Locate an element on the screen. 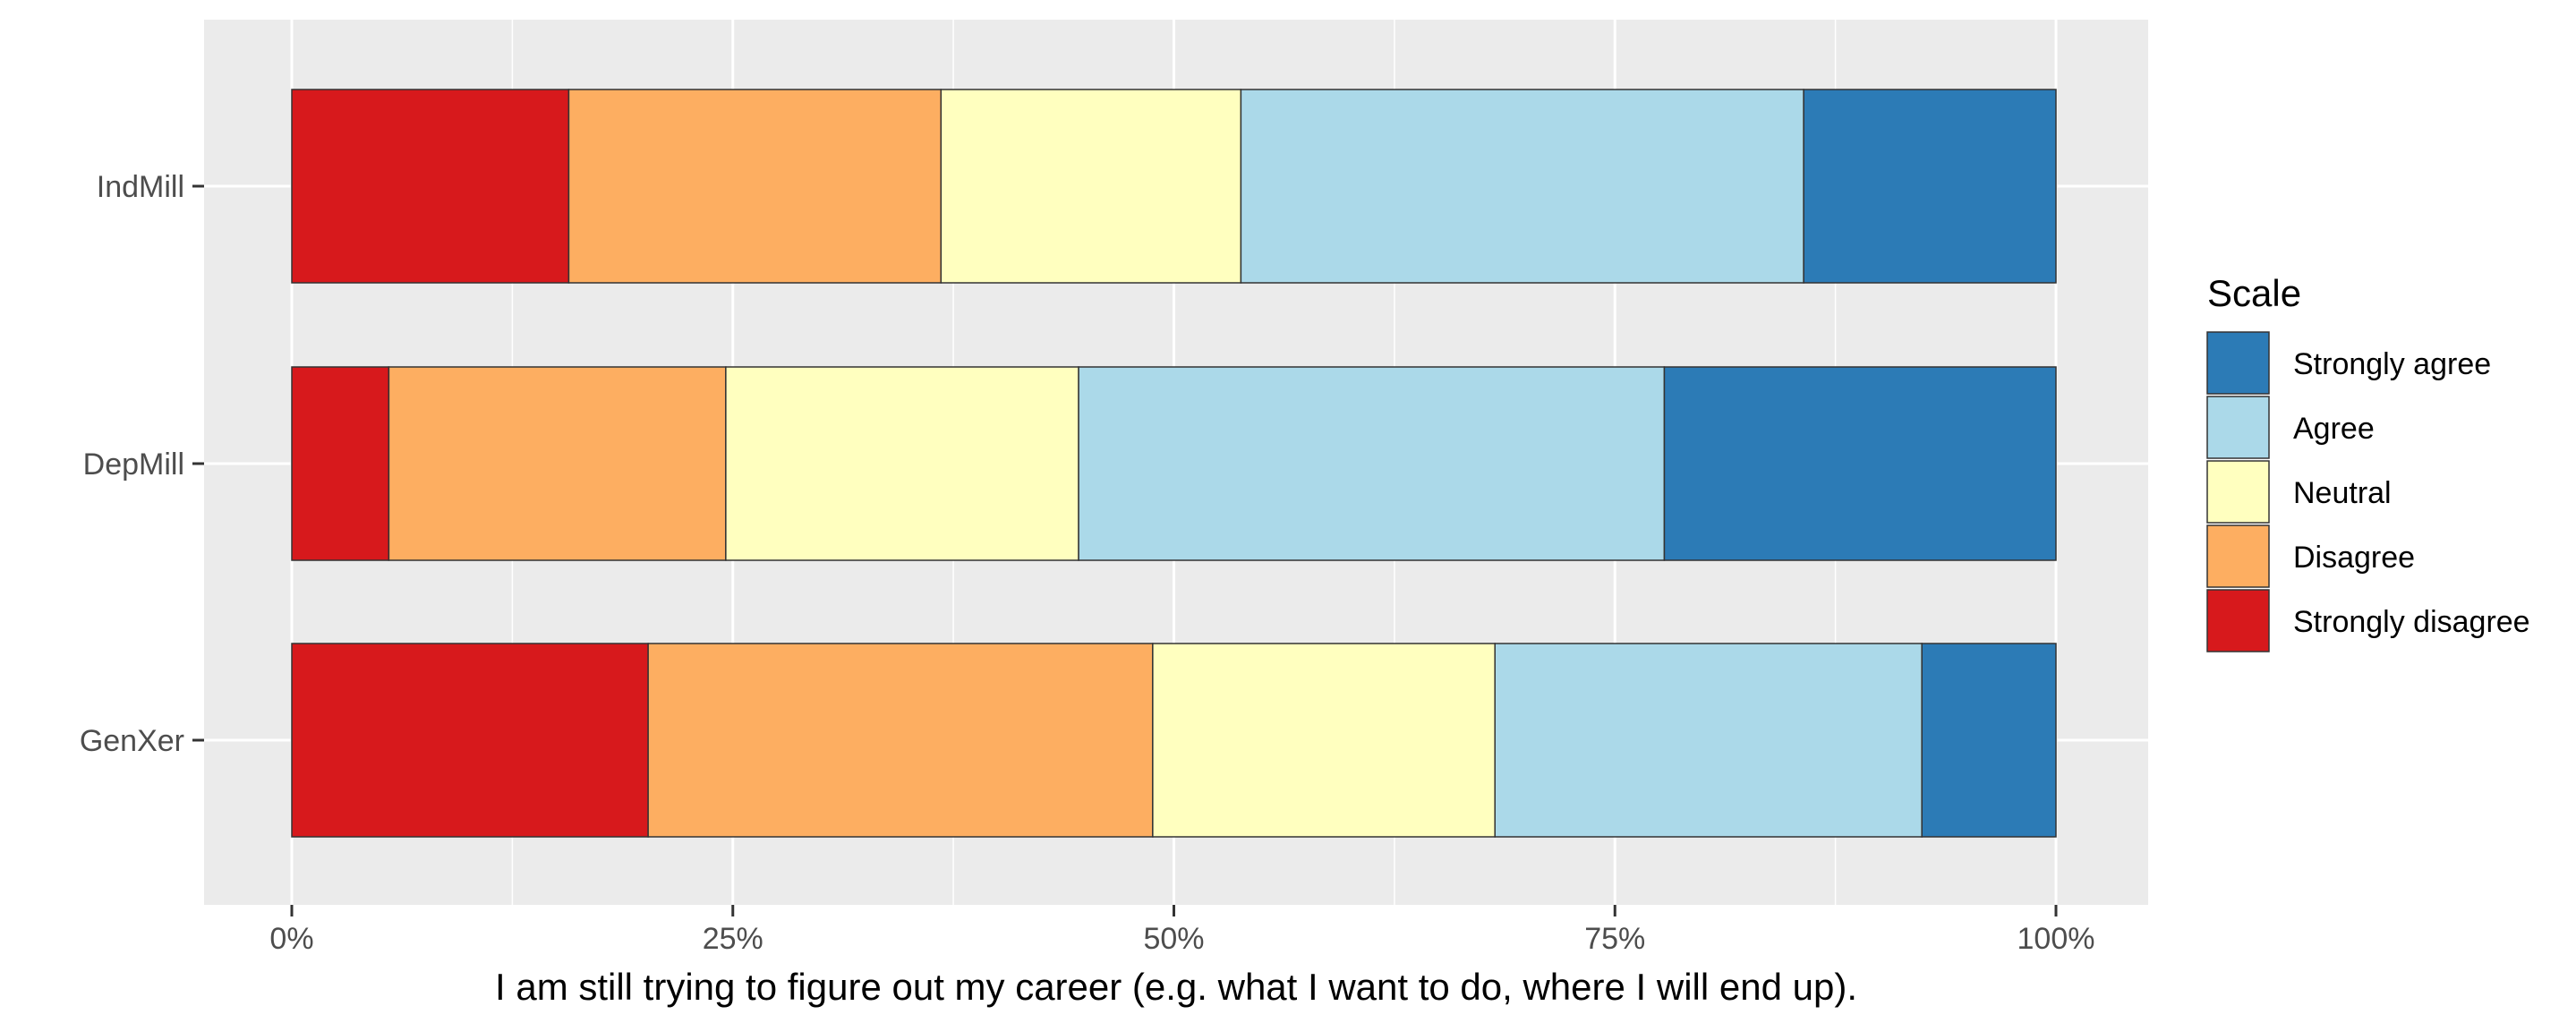  legend-label: Disagree is located at coordinates (2354, 558).